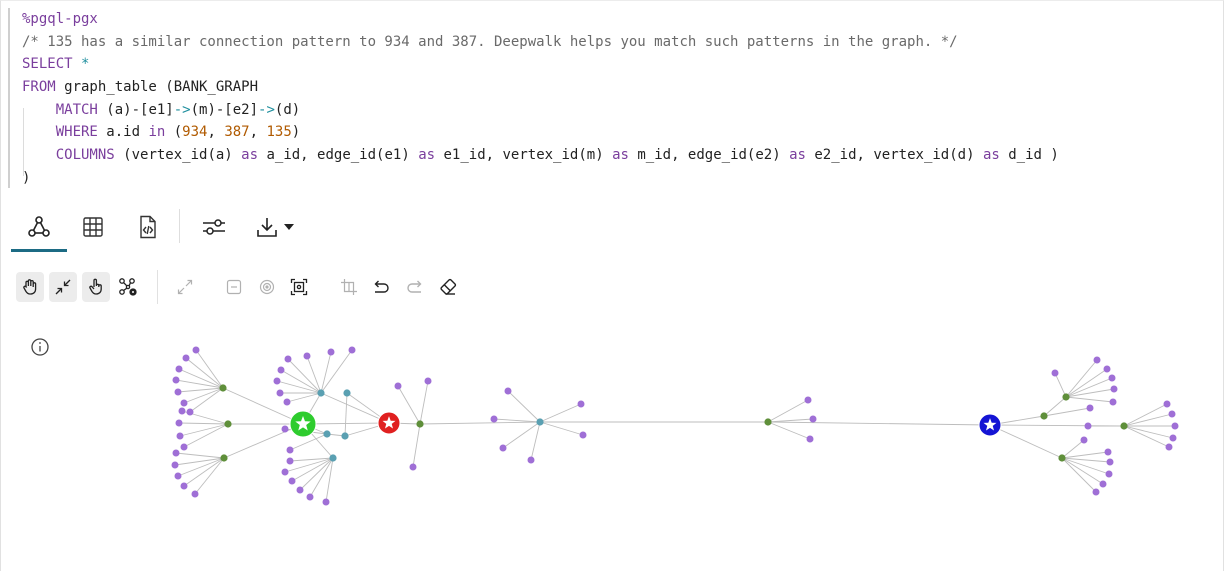 This screenshot has width=1224, height=572. I want to click on expand-button, so click(185, 287).